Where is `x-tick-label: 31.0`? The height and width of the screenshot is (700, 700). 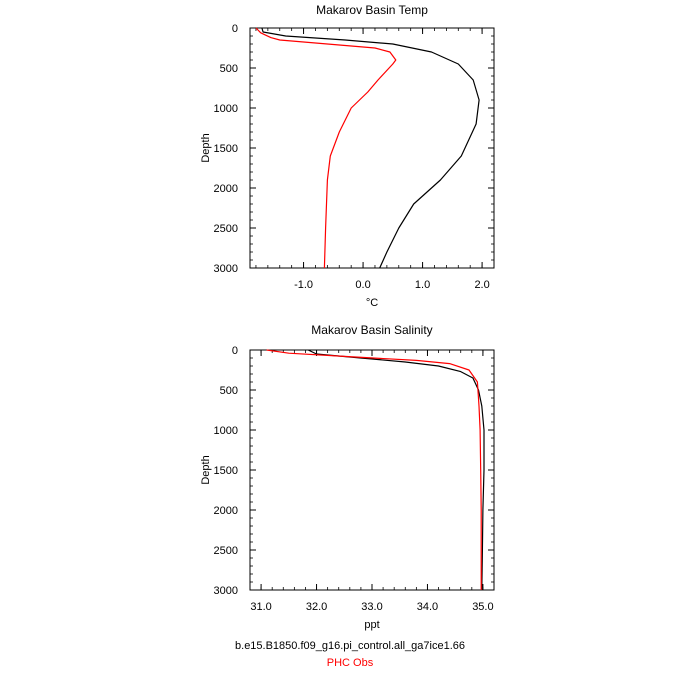
x-tick-label: 31.0 is located at coordinates (260, 607).